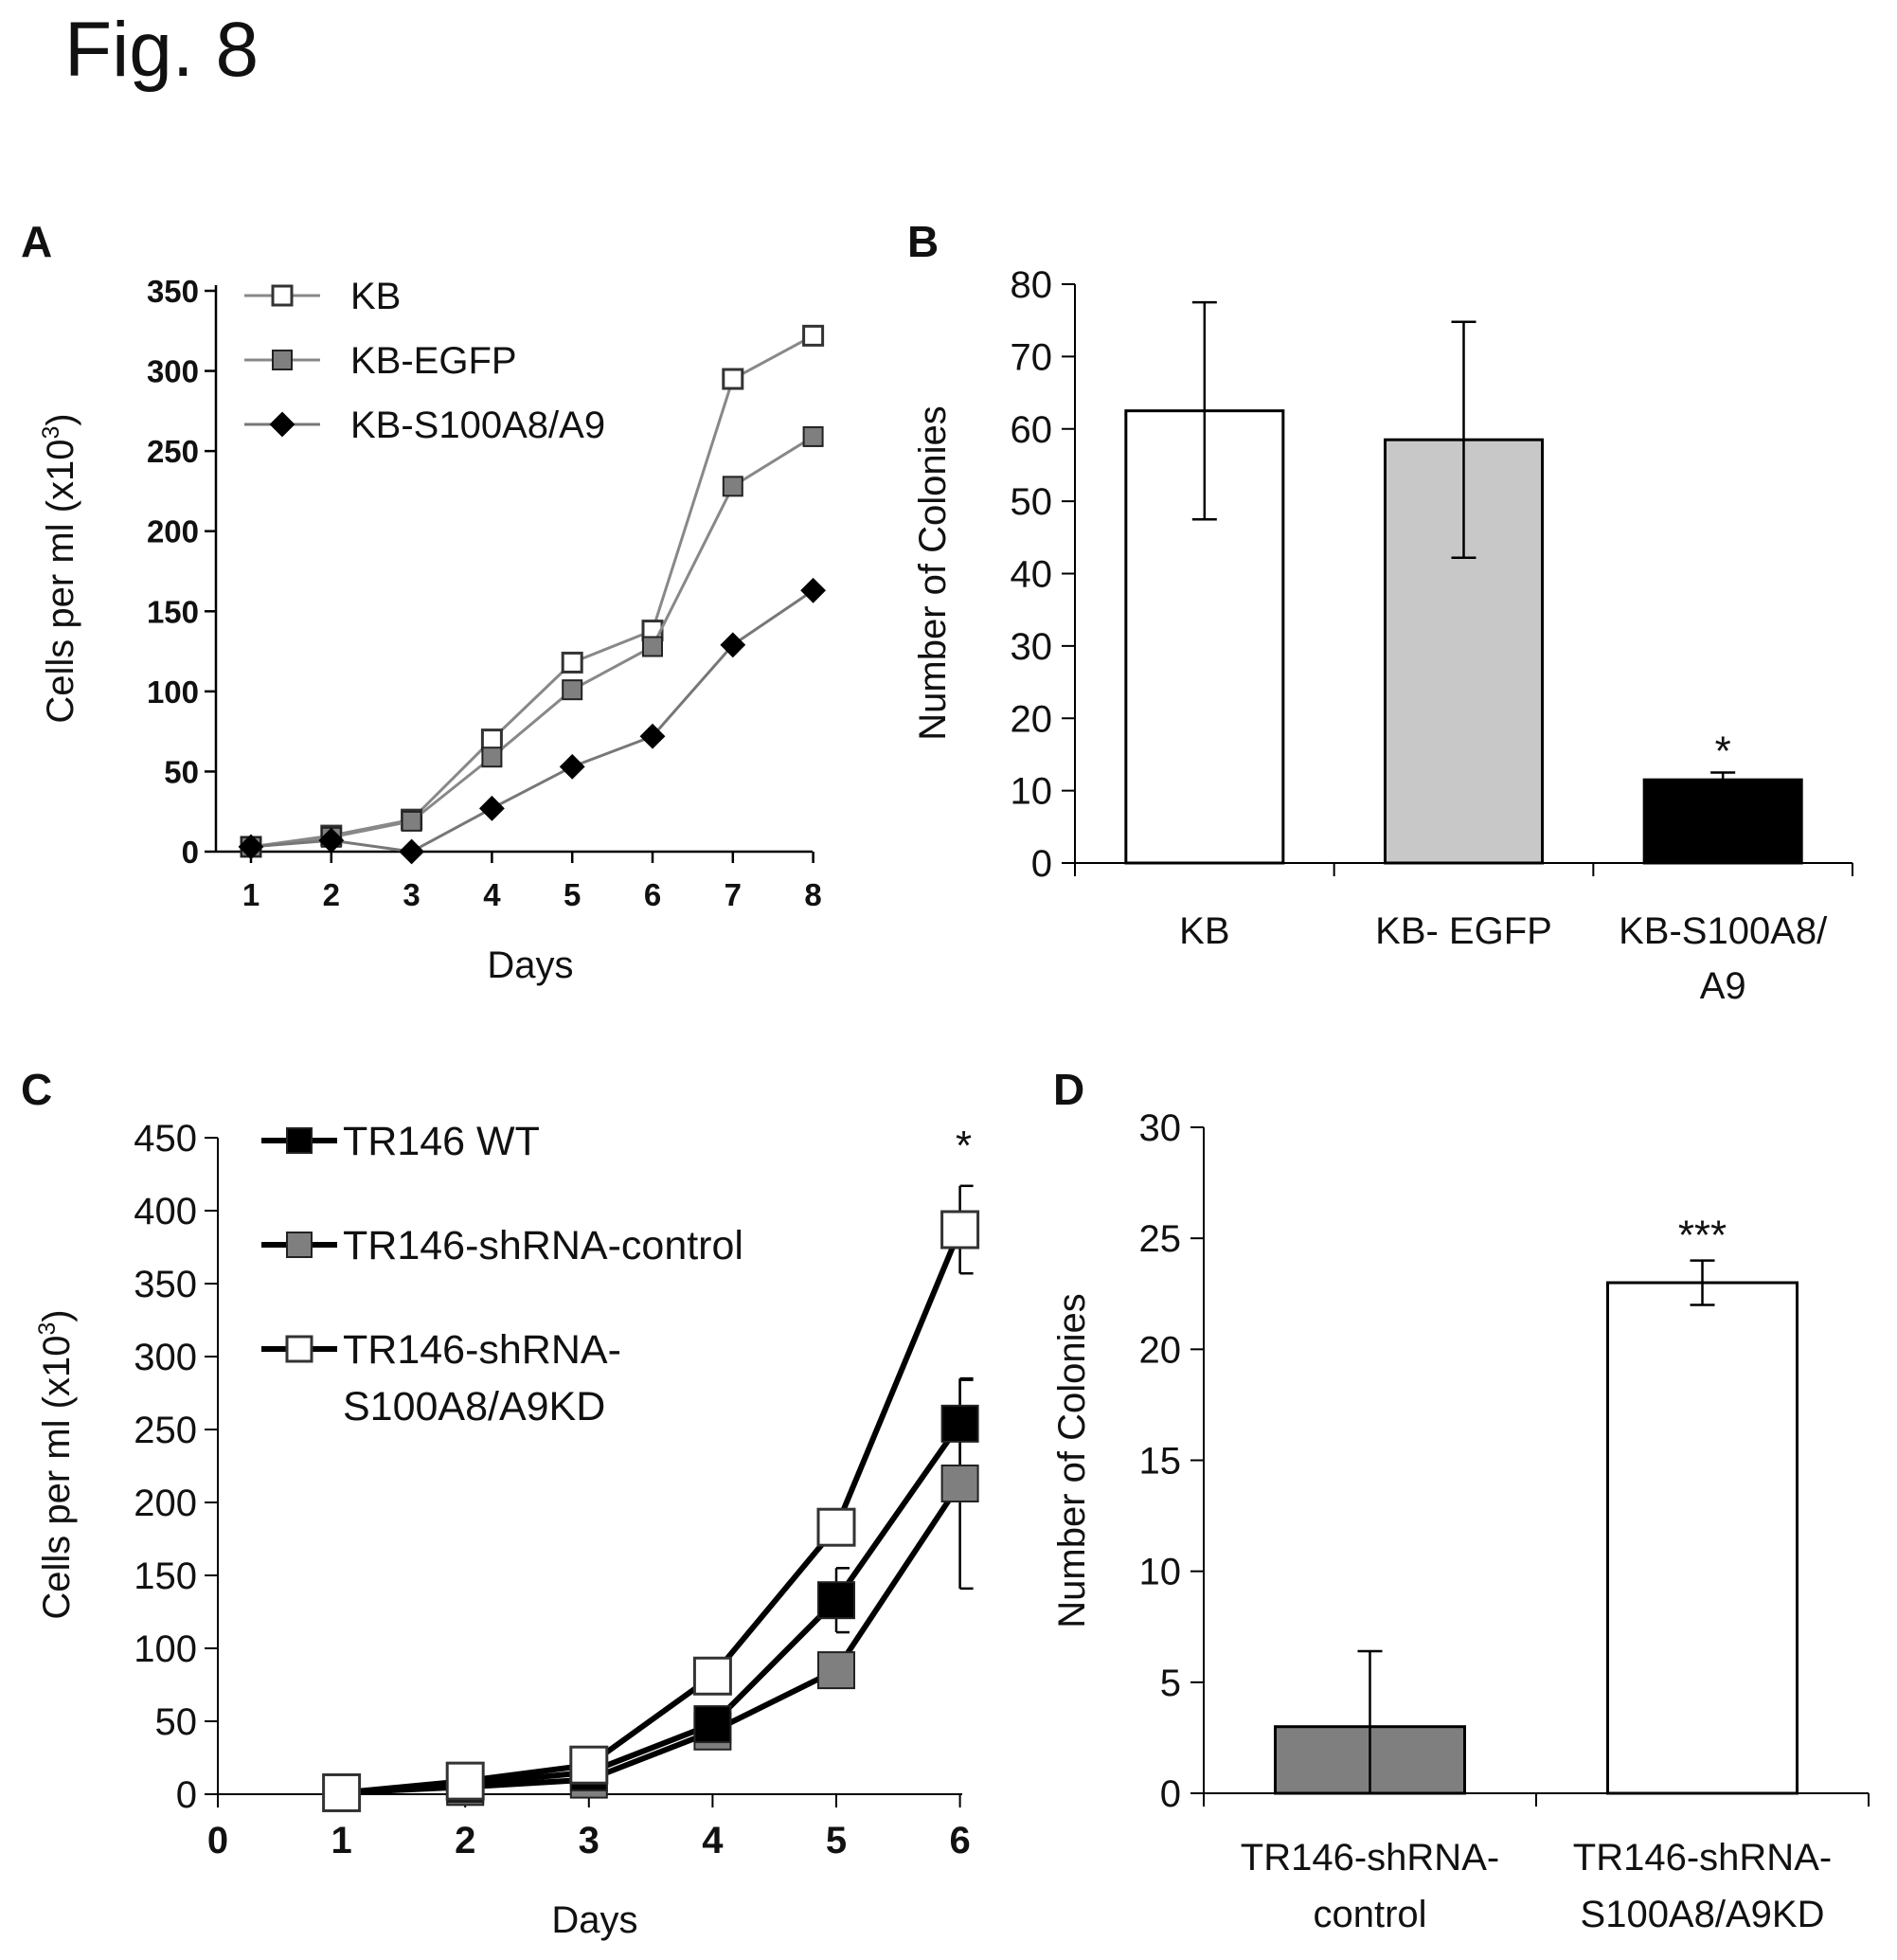 This screenshot has height=1960, width=1897. Describe the element at coordinates (1160, 1573) in the screenshot. I see `panel-d-y-tick-label: 10` at that location.